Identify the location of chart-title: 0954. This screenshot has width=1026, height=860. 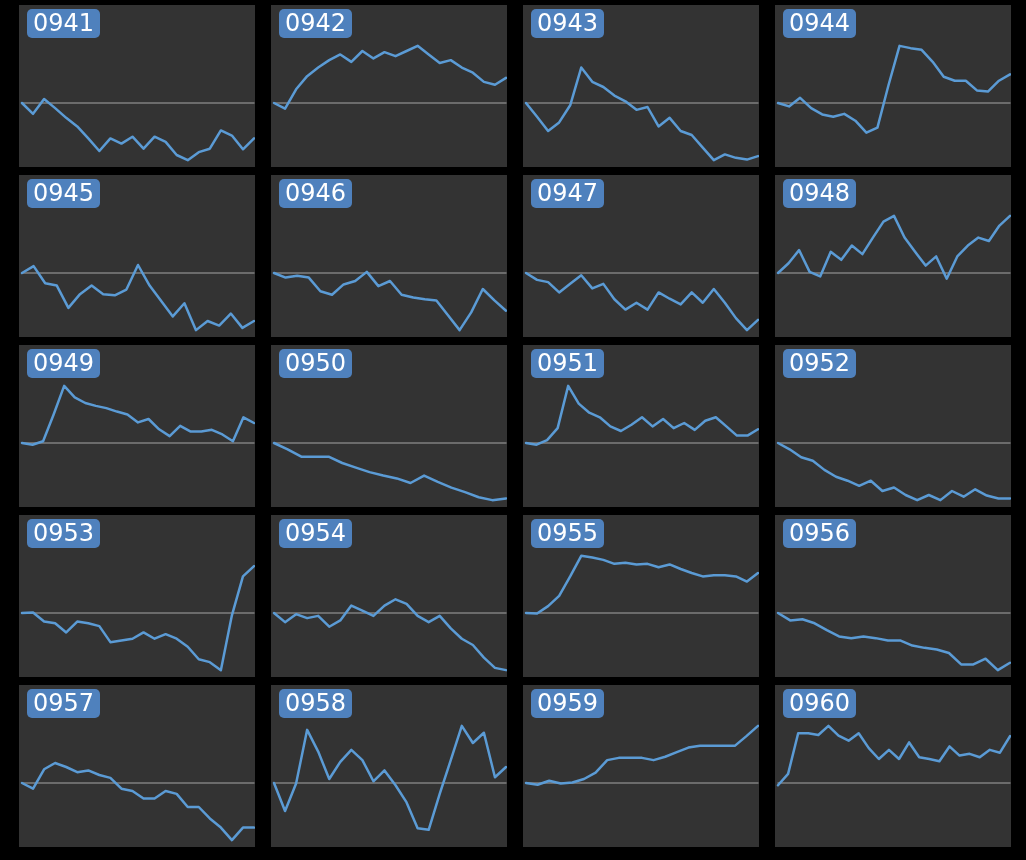
(316, 533).